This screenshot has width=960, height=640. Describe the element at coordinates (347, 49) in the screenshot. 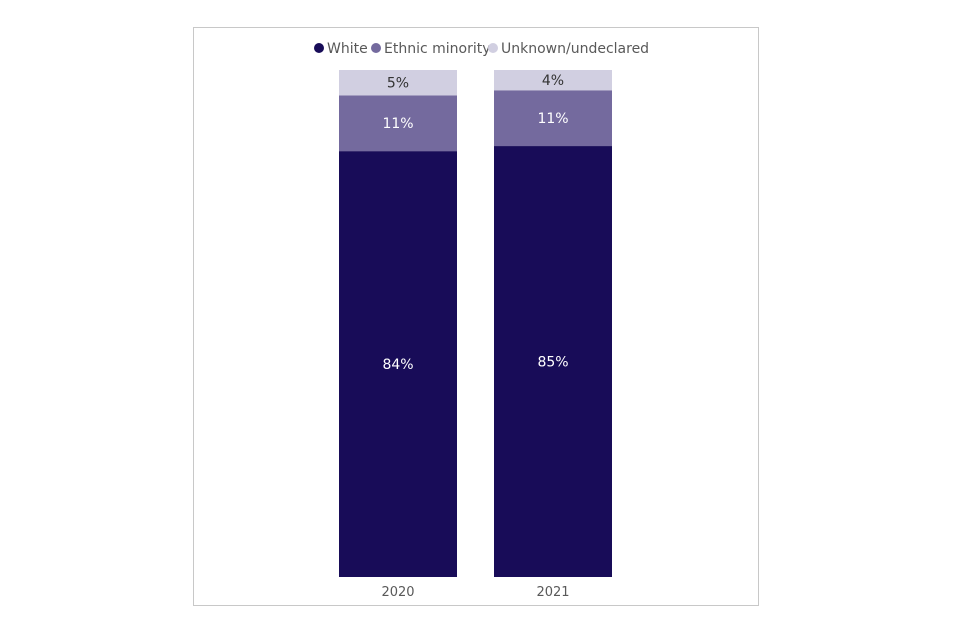

I see `legend-label-white: White` at that location.